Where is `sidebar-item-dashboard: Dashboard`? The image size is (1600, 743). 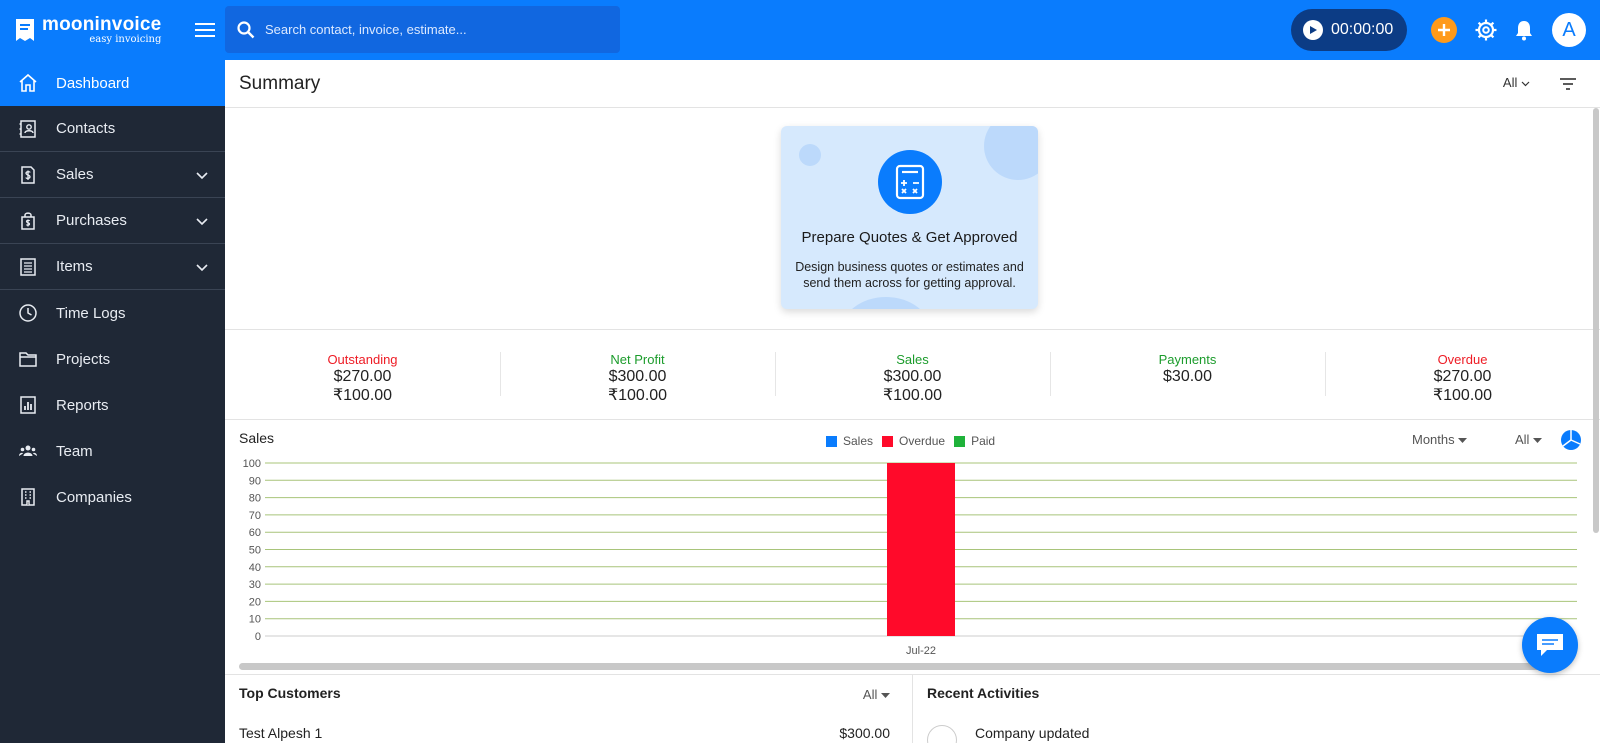 sidebar-item-dashboard: Dashboard is located at coordinates (112, 83).